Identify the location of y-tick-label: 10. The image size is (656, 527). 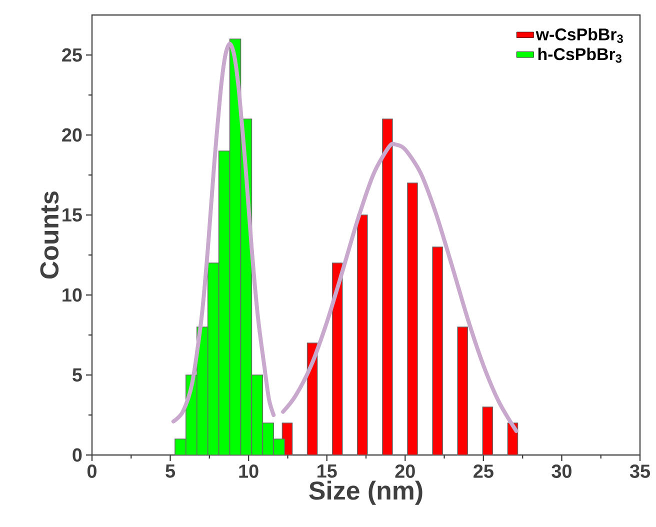
(72, 295).